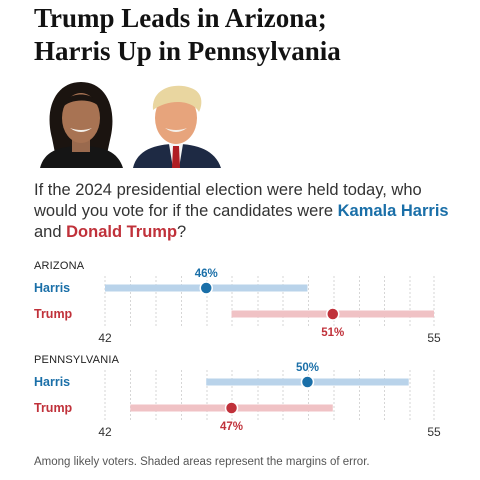  What do you see at coordinates (182, 232) in the screenshot?
I see `question-mark: ?` at bounding box center [182, 232].